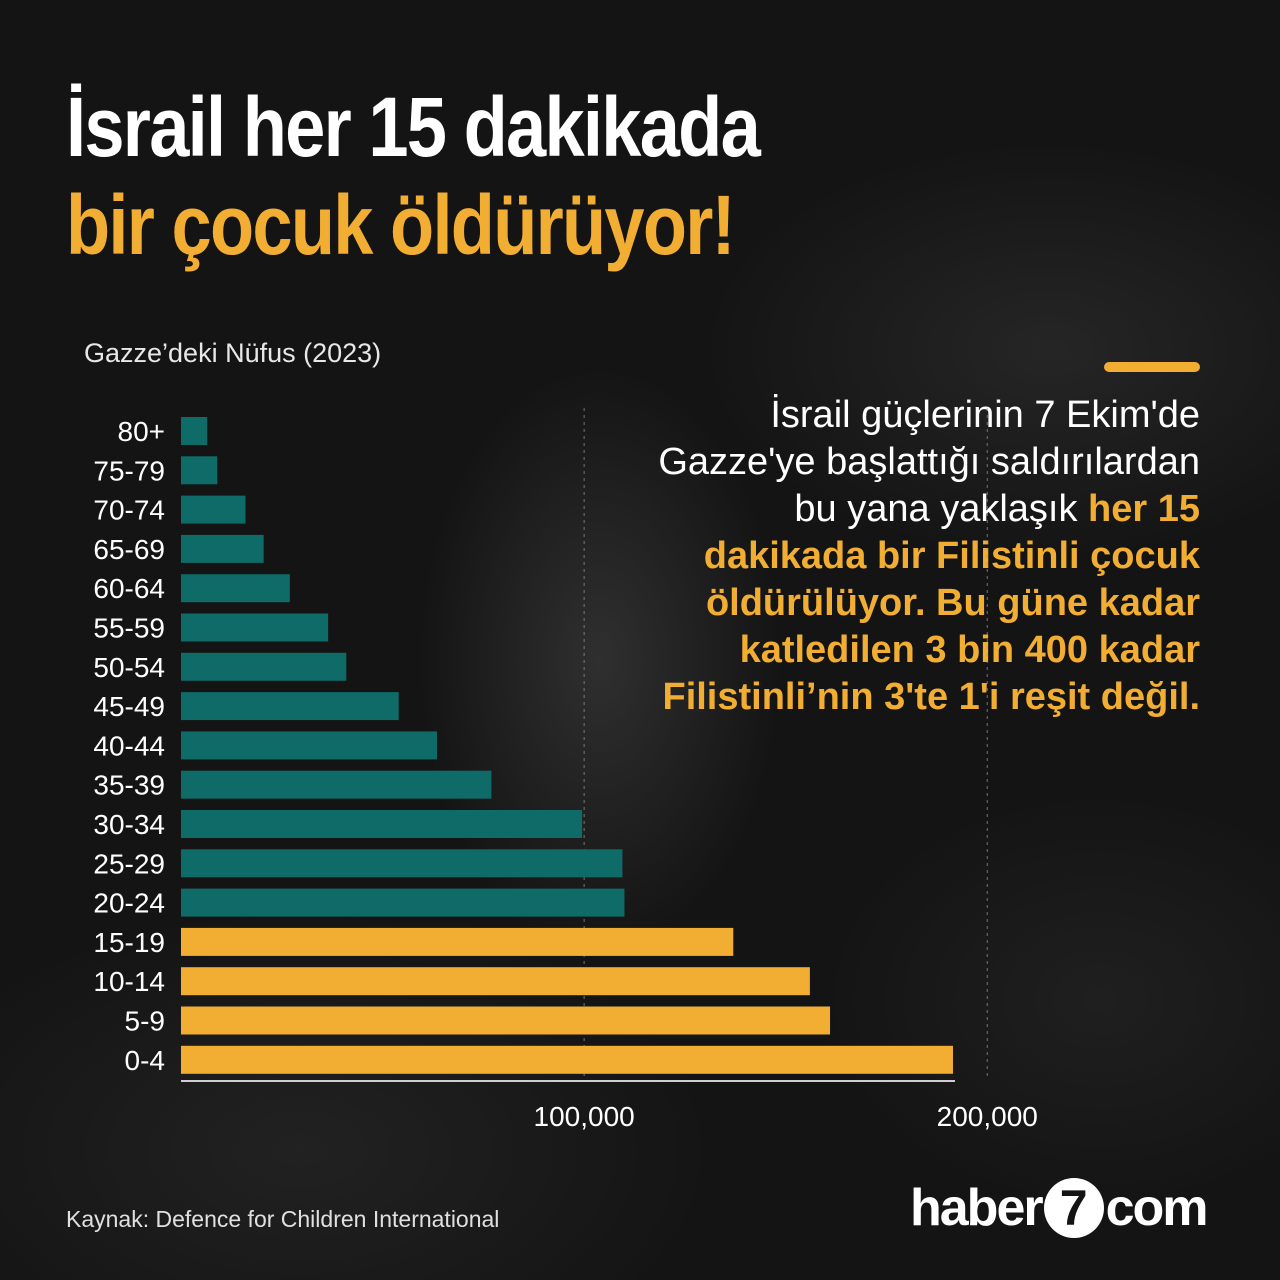  What do you see at coordinates (1157, 1208) in the screenshot?
I see `logo-suffix: com` at bounding box center [1157, 1208].